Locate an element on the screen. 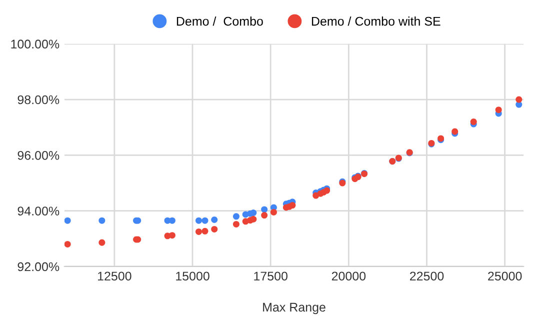 The height and width of the screenshot is (325, 537). legend-label: Demo / Combo with SE is located at coordinates (376, 21).